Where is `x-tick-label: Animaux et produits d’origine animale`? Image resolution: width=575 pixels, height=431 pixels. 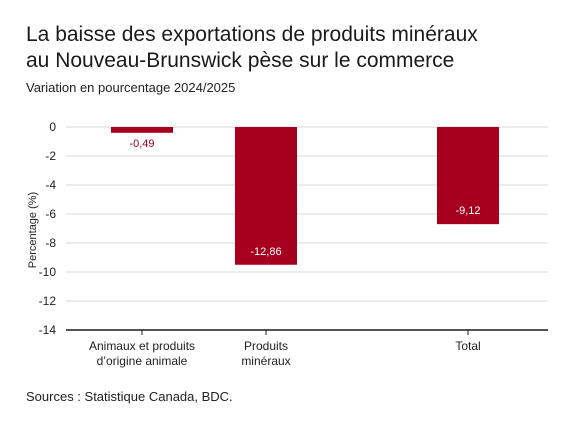 x-tick-label: Animaux et produits d’origine animale is located at coordinates (142, 353).